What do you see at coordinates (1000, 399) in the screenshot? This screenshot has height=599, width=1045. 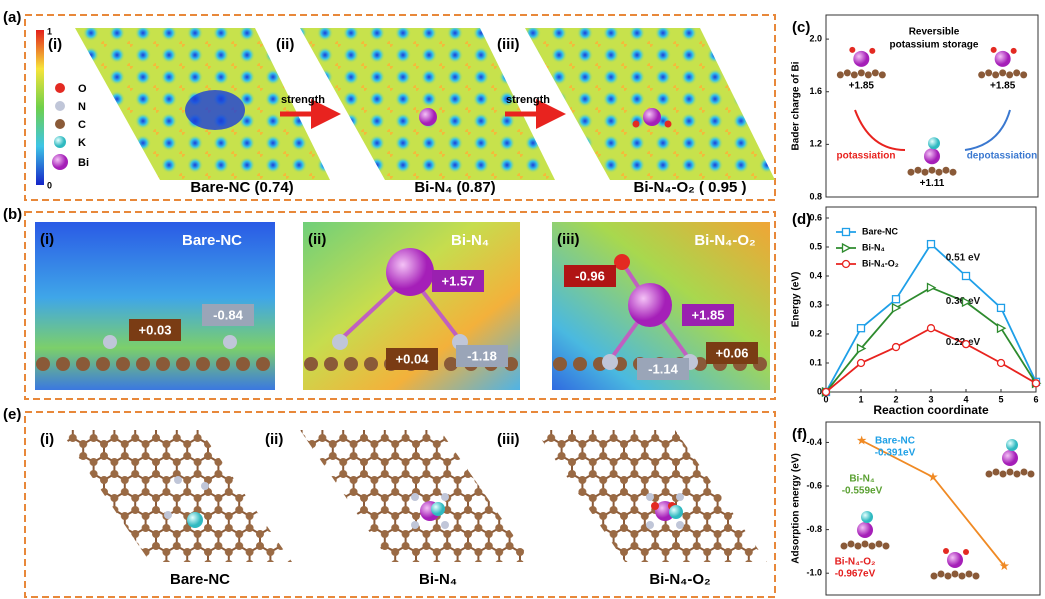 I see `x-tick-label: 5` at bounding box center [1000, 399].